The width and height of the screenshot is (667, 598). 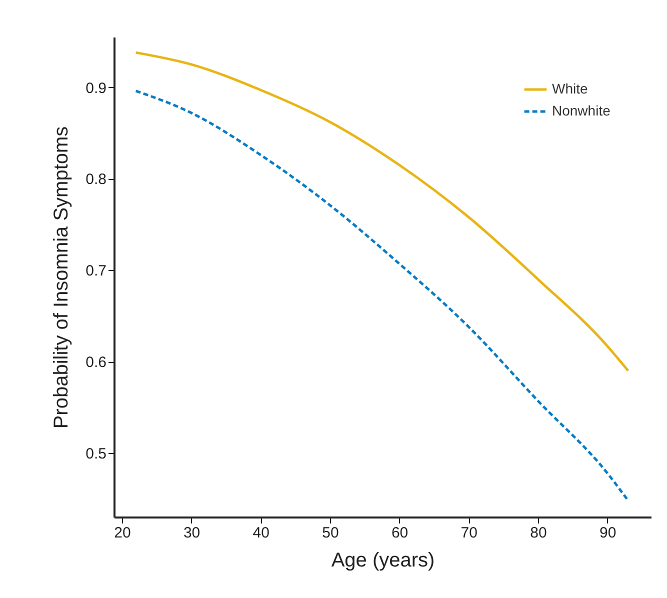 What do you see at coordinates (122, 533) in the screenshot?
I see `x-tick-label: 20` at bounding box center [122, 533].